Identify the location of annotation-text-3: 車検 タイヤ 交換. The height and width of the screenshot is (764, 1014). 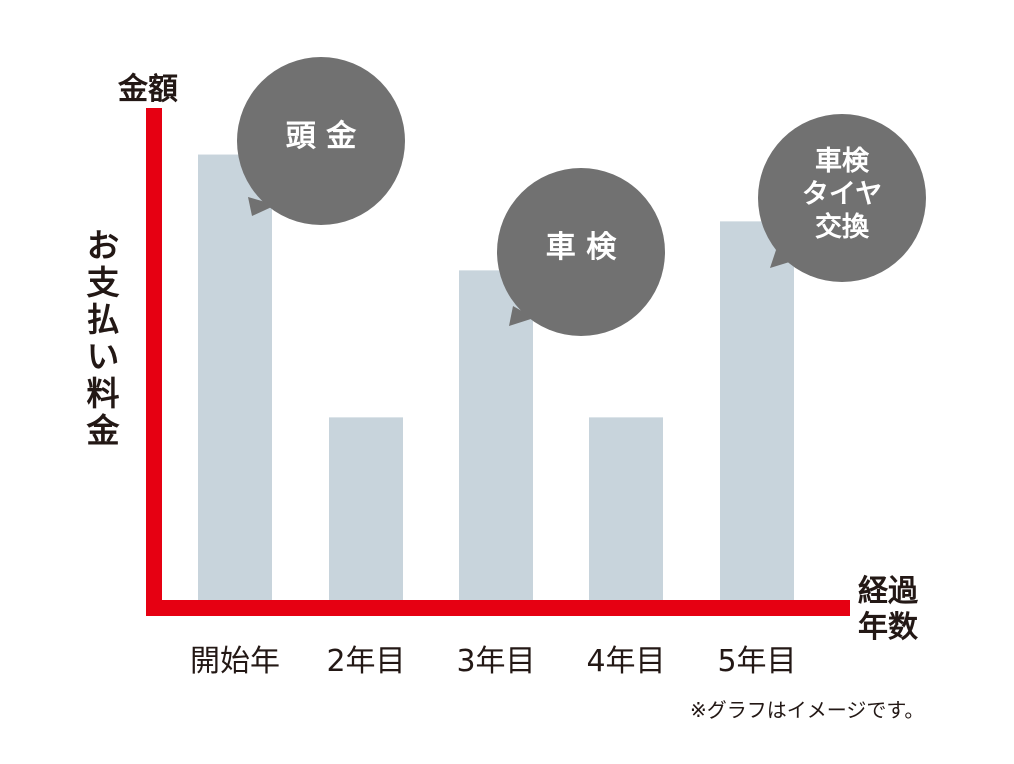
(842, 194).